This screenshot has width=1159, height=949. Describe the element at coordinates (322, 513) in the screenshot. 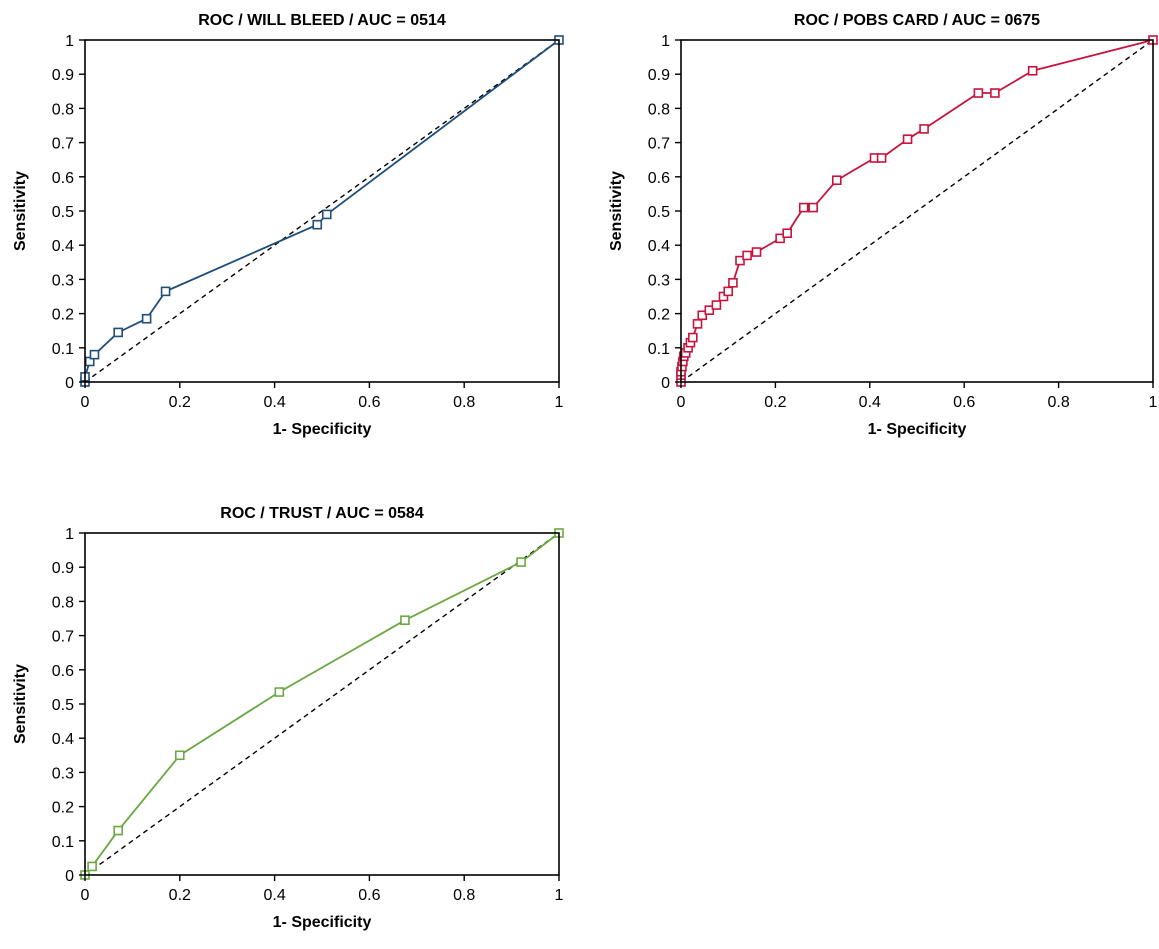

I see `chart-title: ROC / TRUST / AUC = 0584` at that location.